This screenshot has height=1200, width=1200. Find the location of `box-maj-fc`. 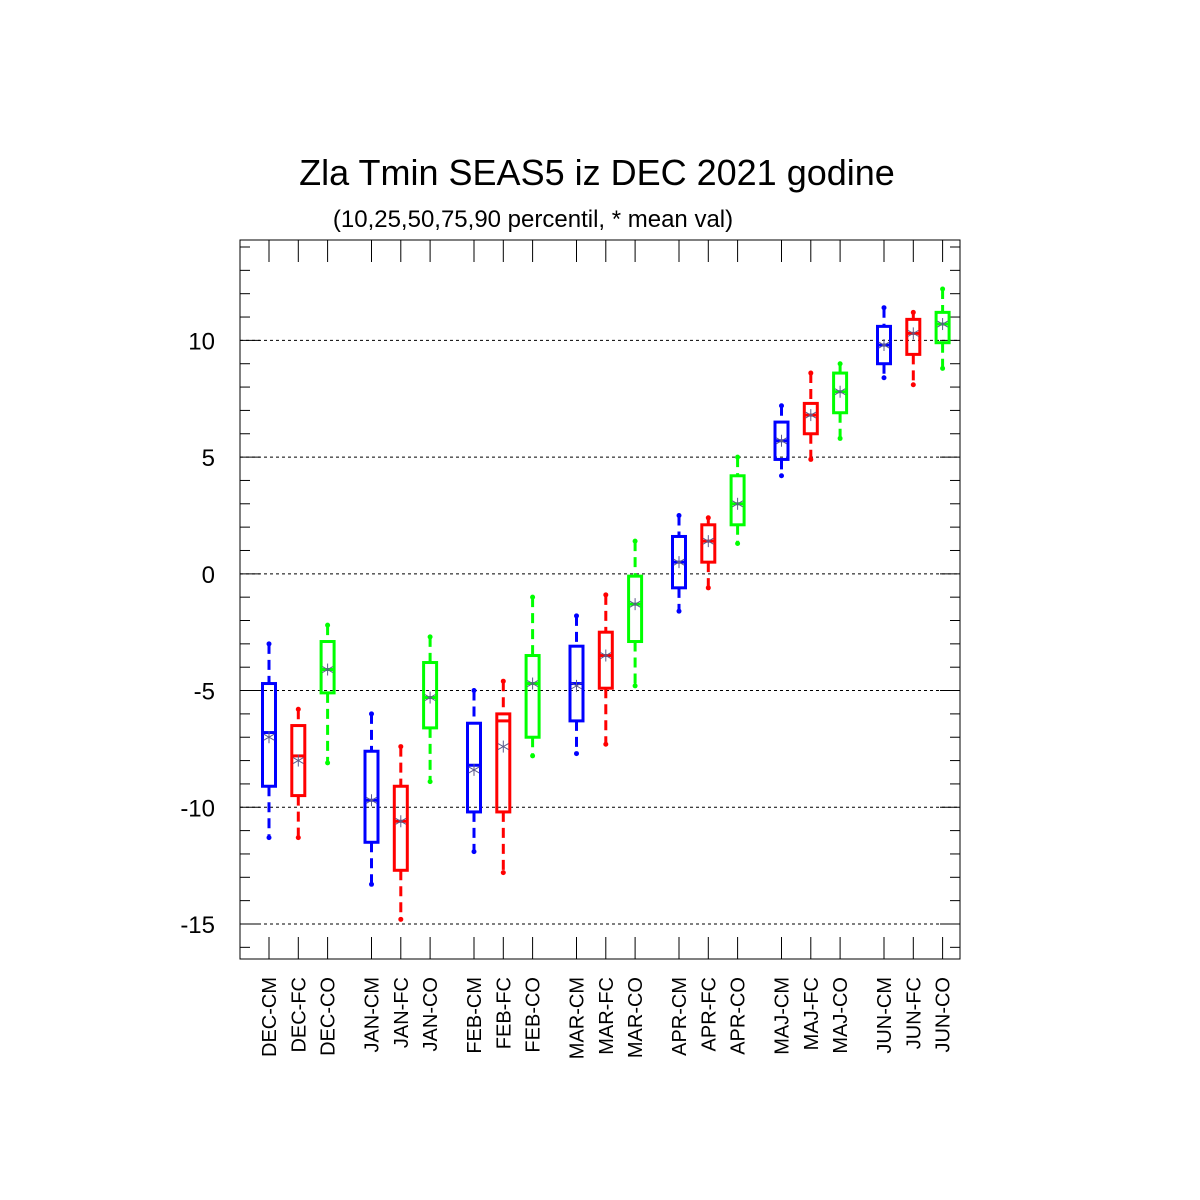

box-maj-fc is located at coordinates (810, 416).